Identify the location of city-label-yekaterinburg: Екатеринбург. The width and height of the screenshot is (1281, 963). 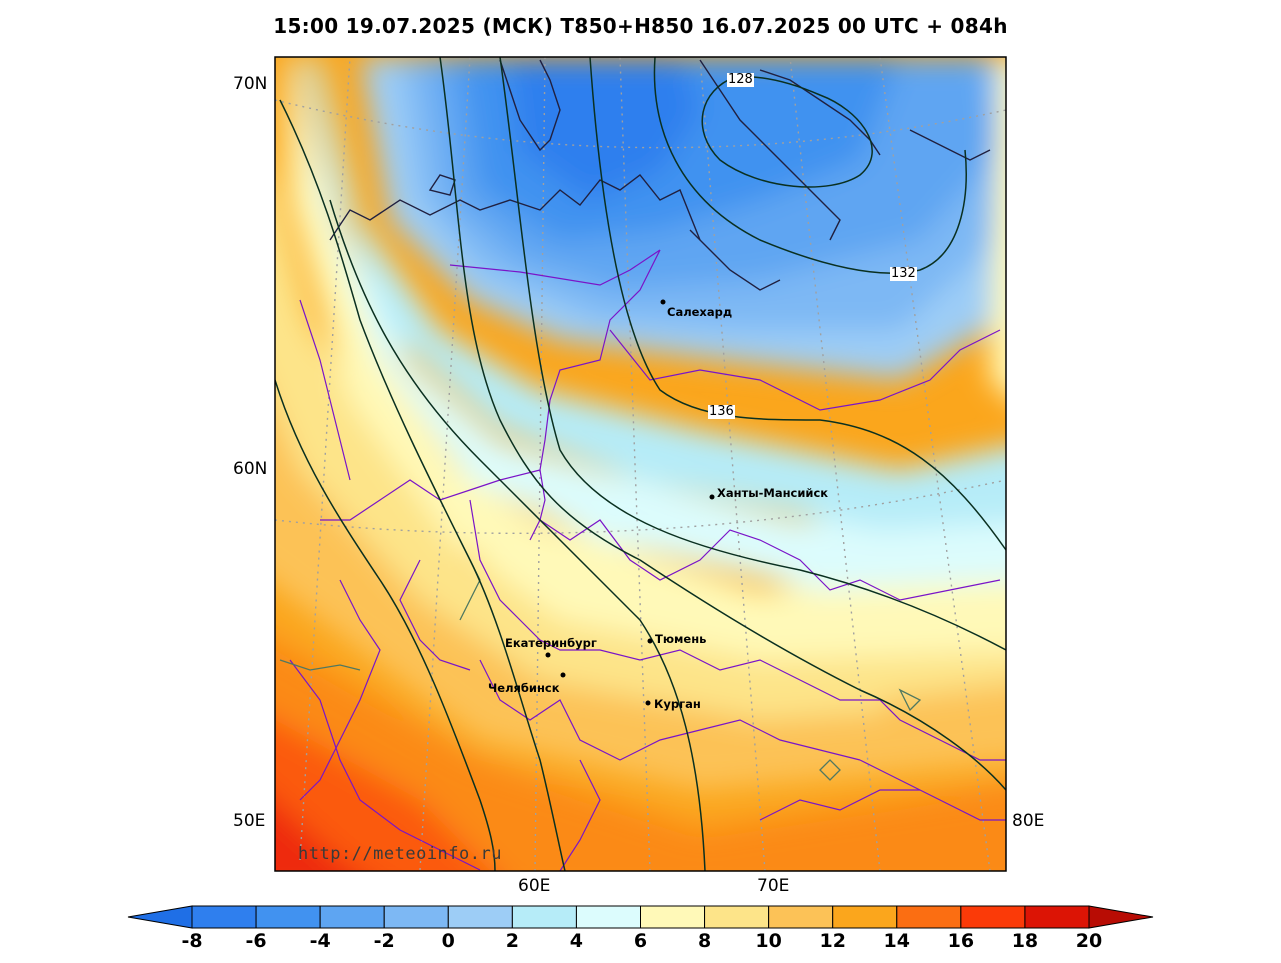
(551, 643).